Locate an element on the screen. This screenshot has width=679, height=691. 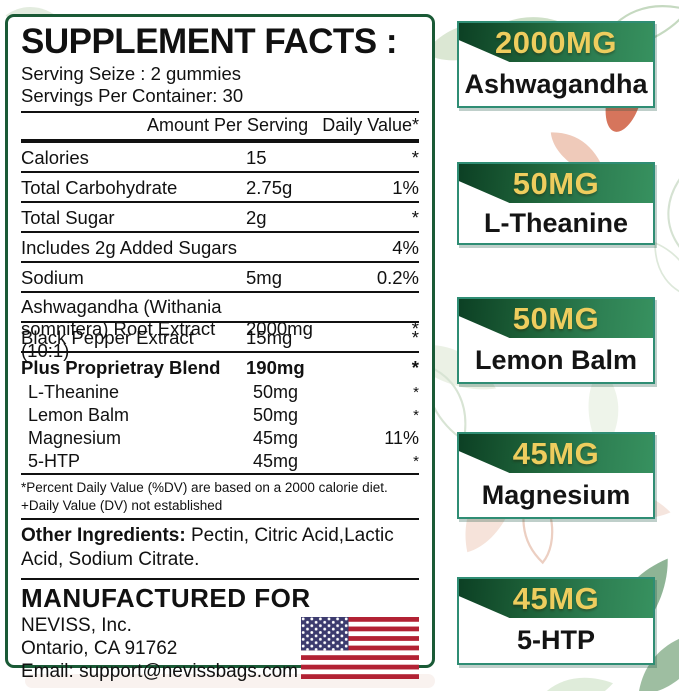
badge-ribbon: 2000MG is located at coordinates (556, 42).